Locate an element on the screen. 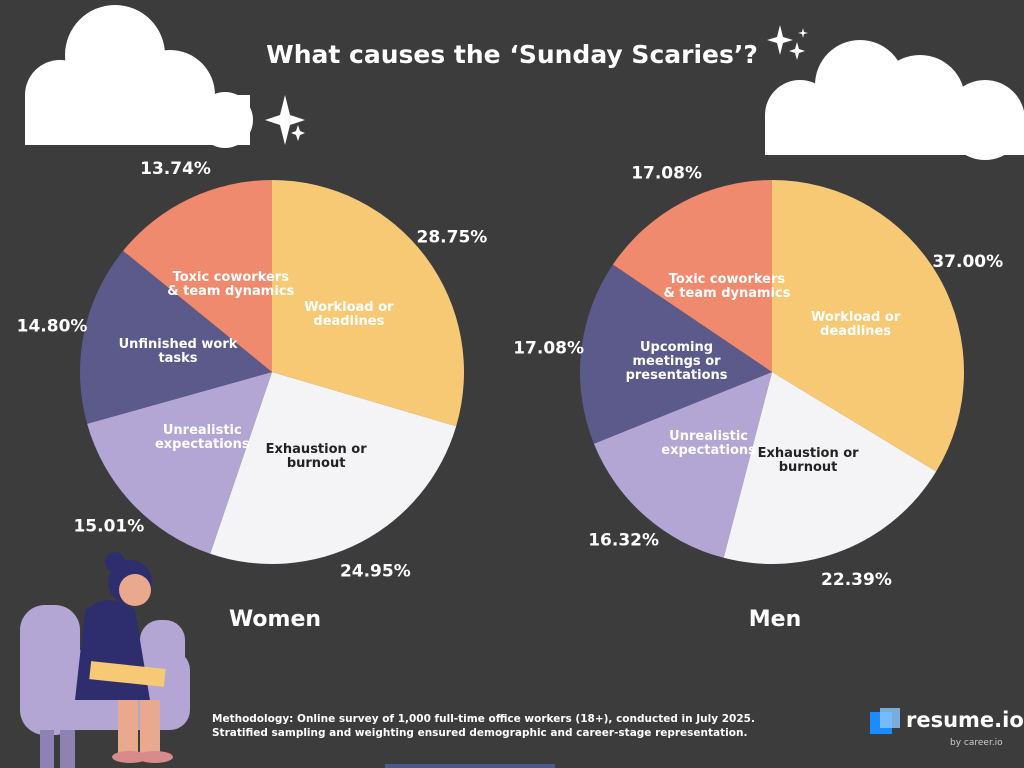  slice-label: Upcoming meetings or presentations is located at coordinates (676, 361).